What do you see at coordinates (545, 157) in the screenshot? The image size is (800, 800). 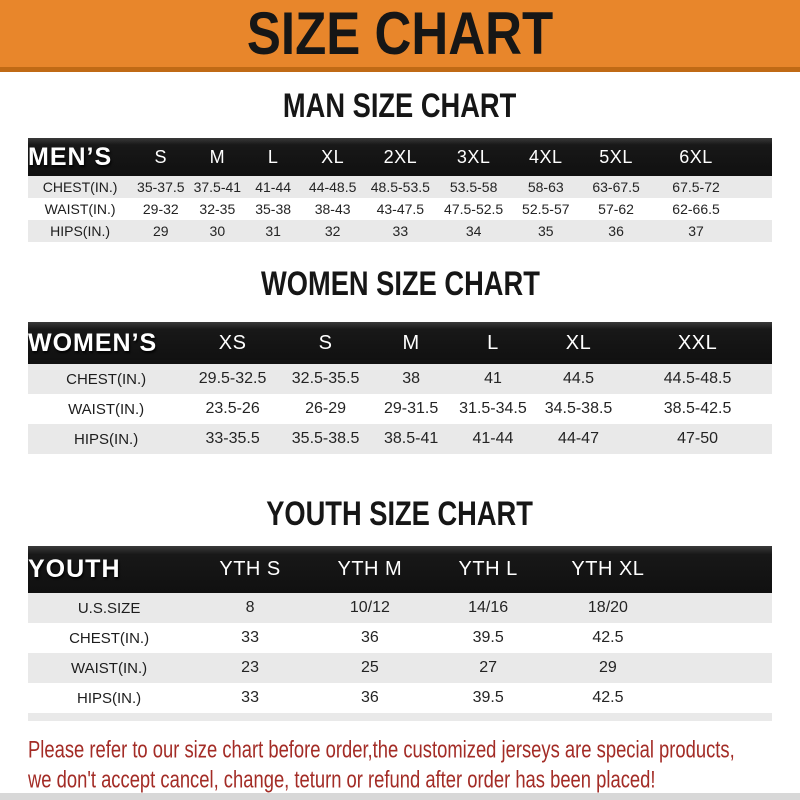 I see `column-header: 4XL` at bounding box center [545, 157].